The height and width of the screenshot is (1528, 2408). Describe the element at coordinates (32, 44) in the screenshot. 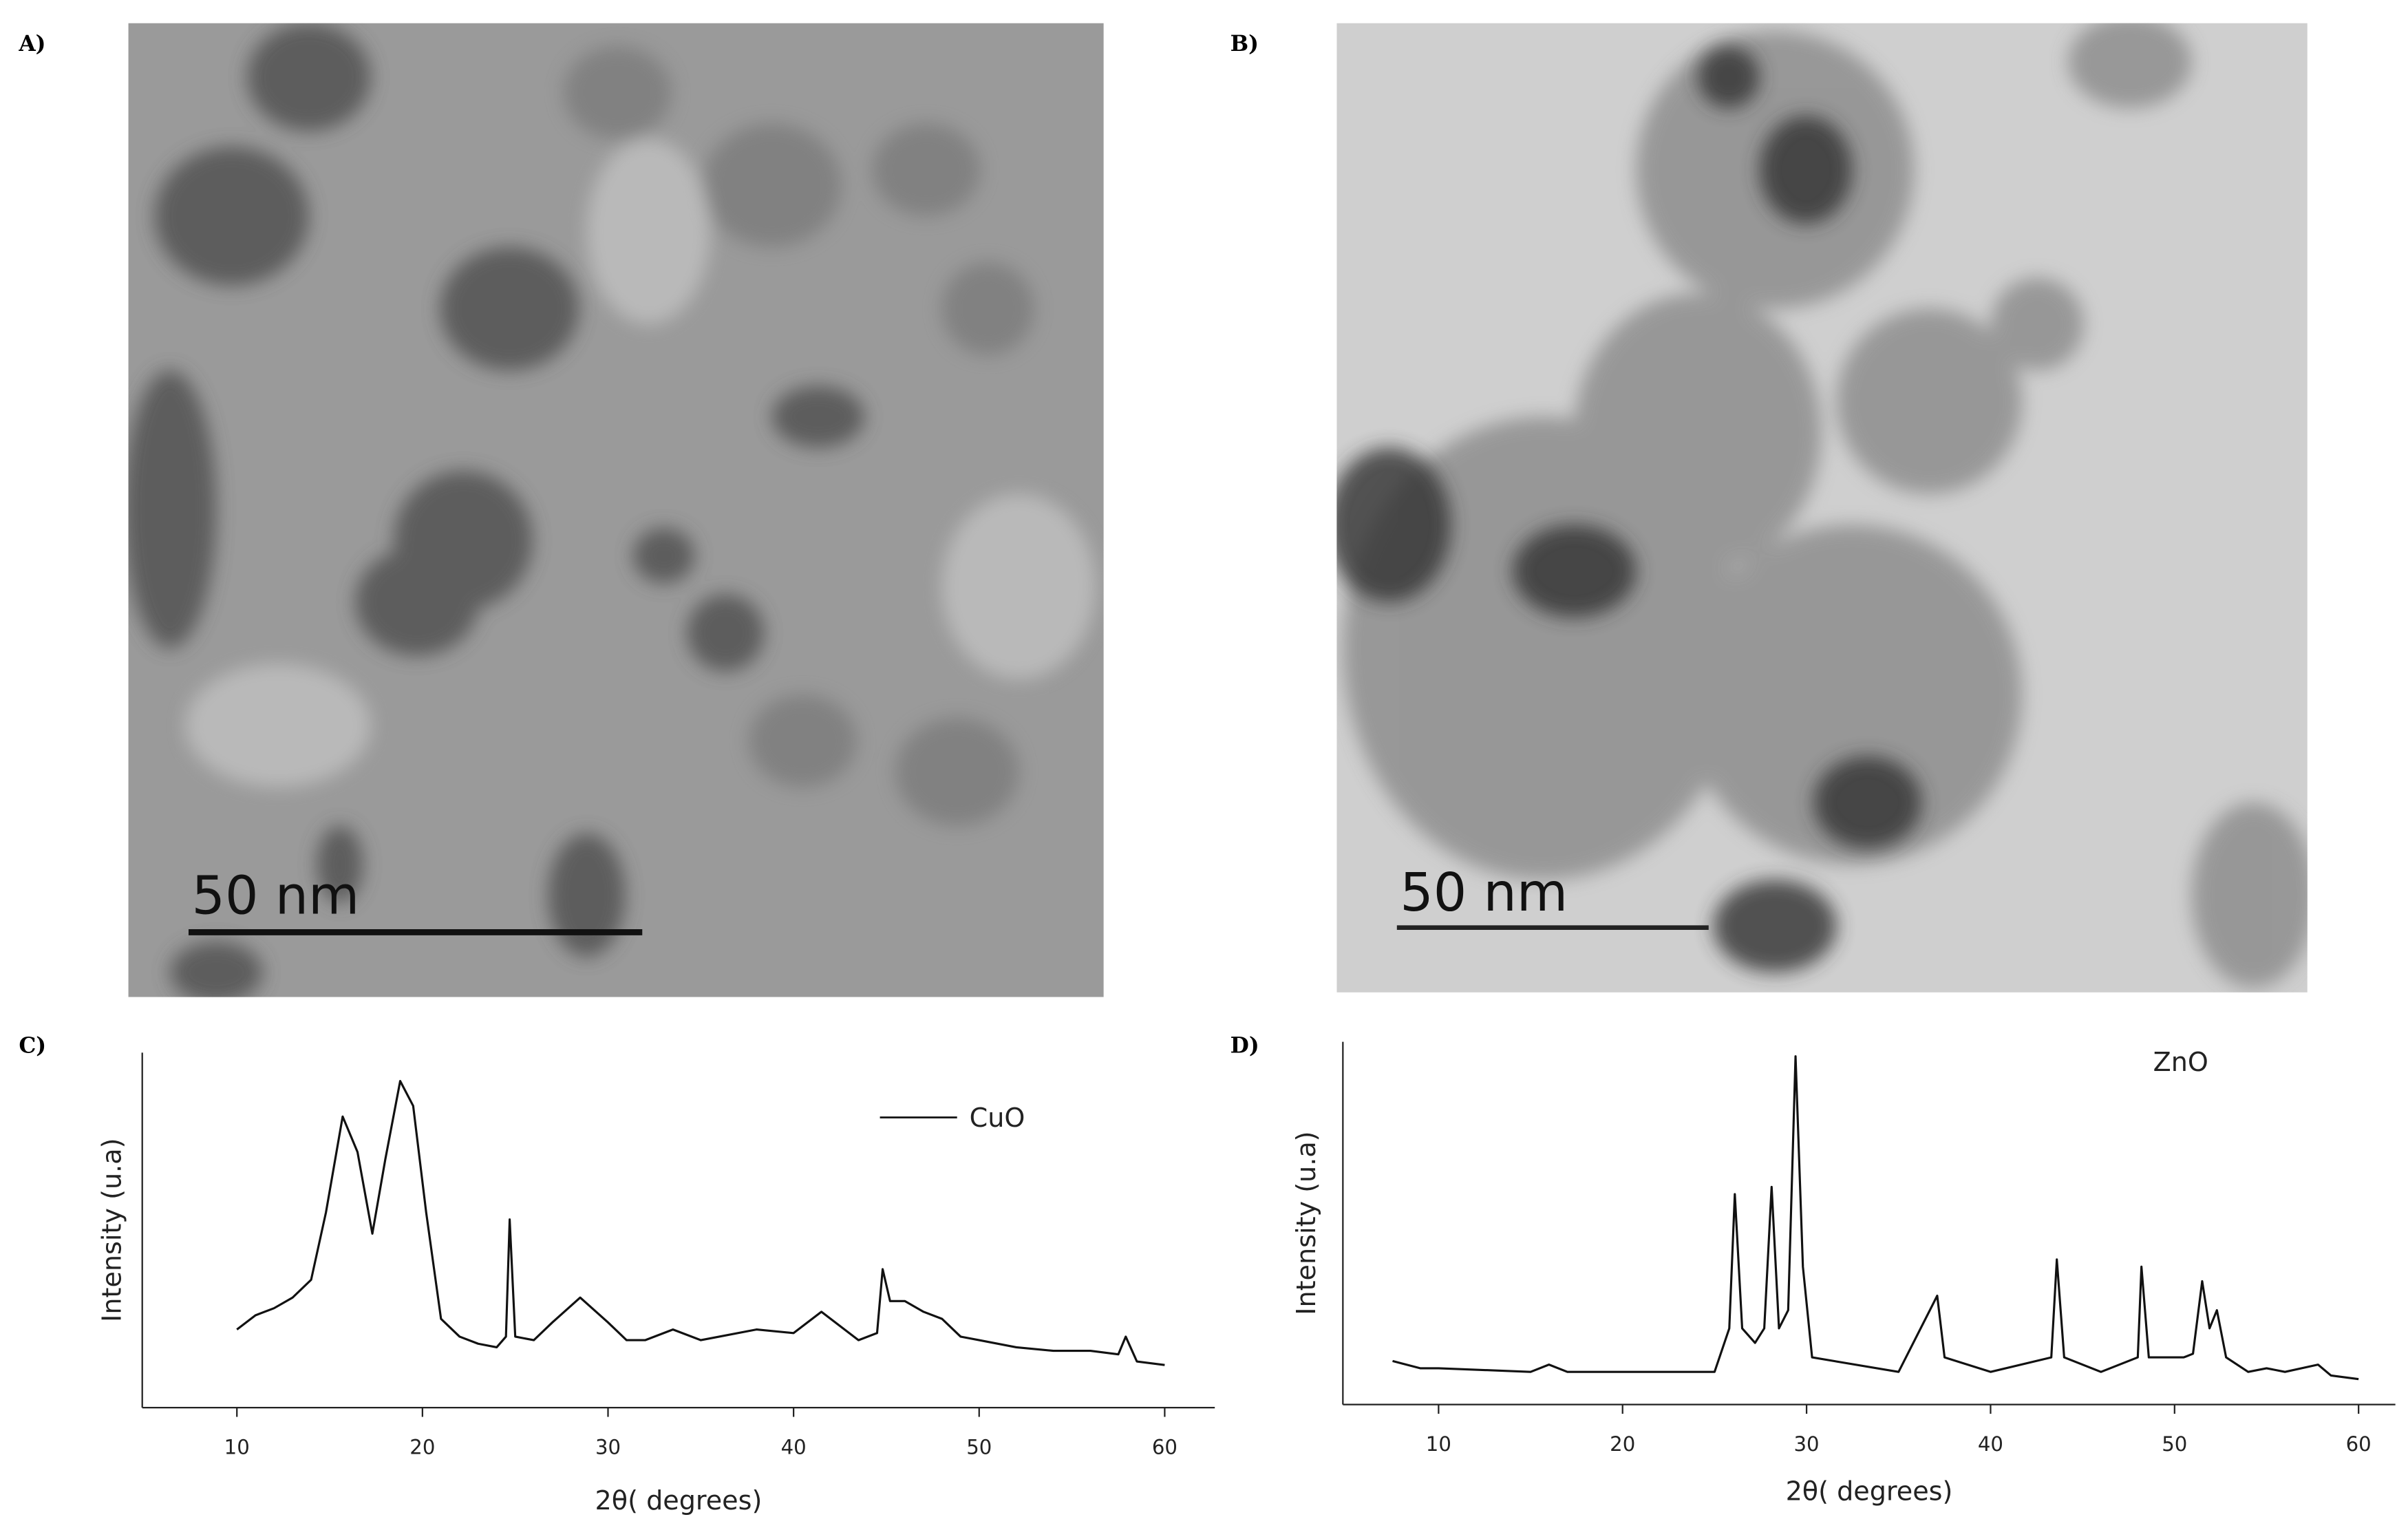

I see `panel-label: A)` at that location.